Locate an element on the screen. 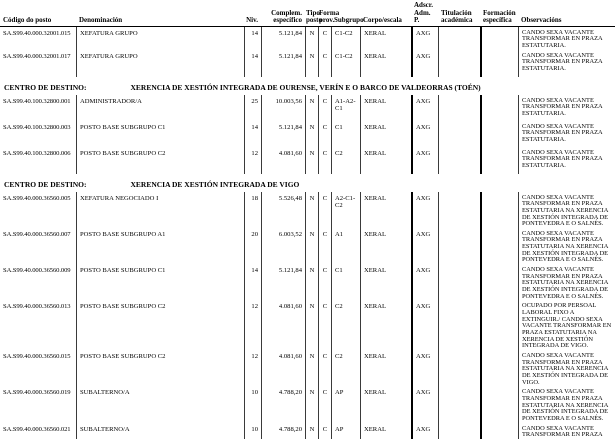 The width and height of the screenshot is (615, 439). cell-codigo: SA.S99.40.000.36560.019 is located at coordinates (37, 393).